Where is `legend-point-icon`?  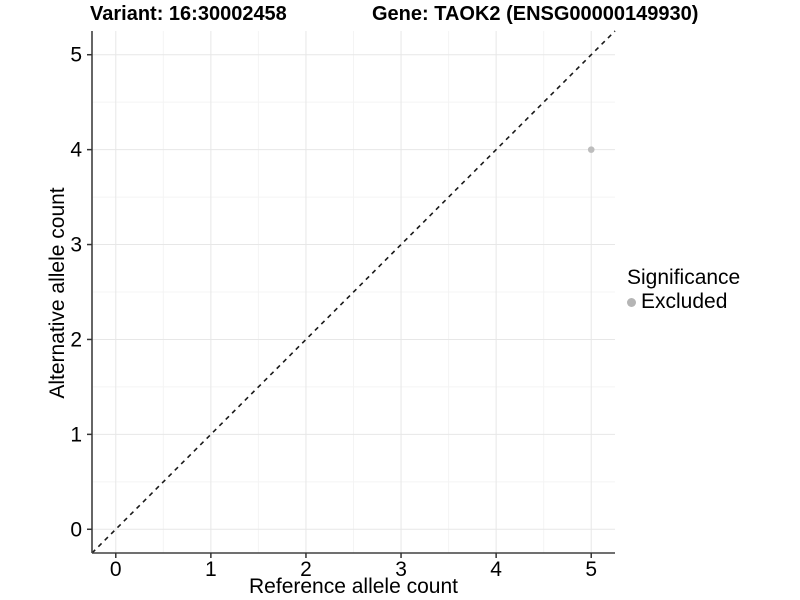 legend-point-icon is located at coordinates (631, 302).